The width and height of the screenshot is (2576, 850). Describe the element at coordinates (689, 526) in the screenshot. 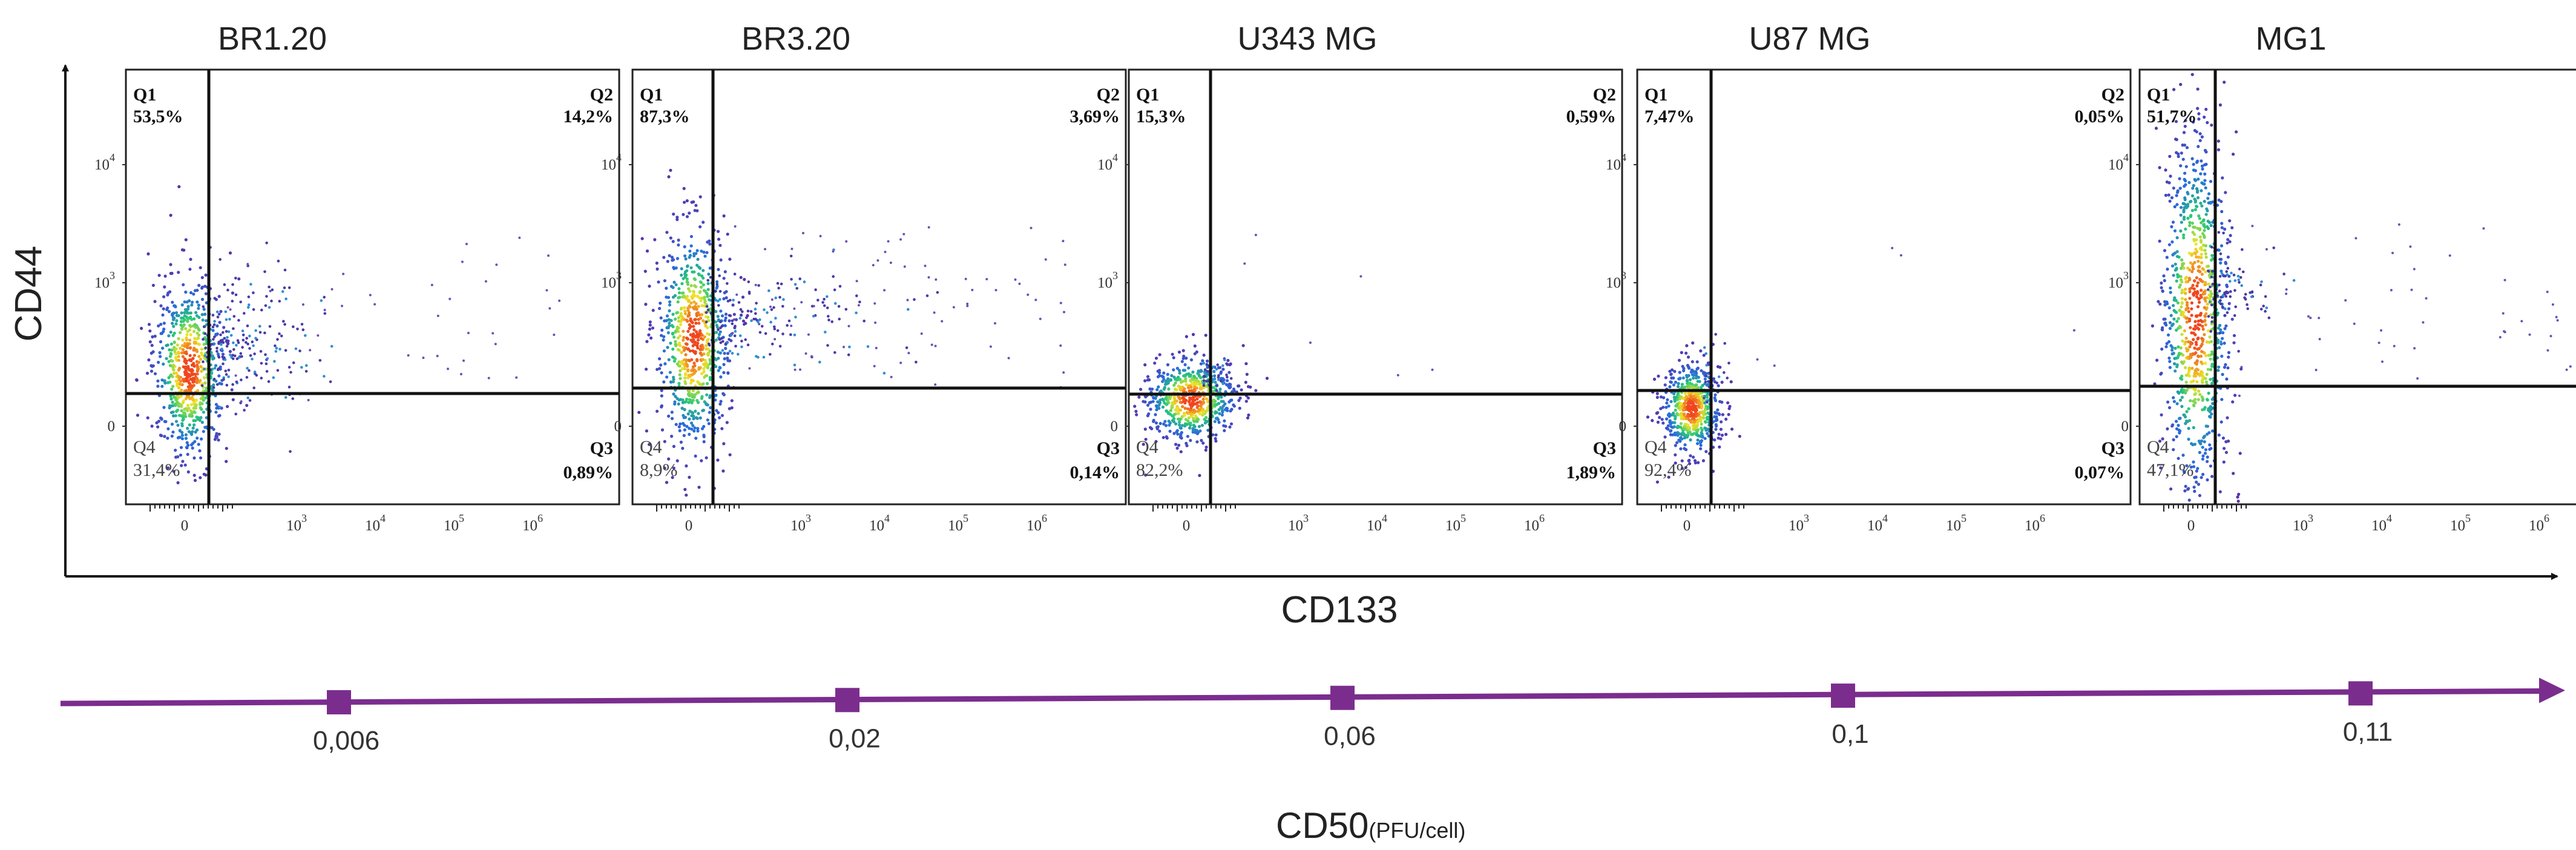

I see `x-tick-label: 0` at that location.